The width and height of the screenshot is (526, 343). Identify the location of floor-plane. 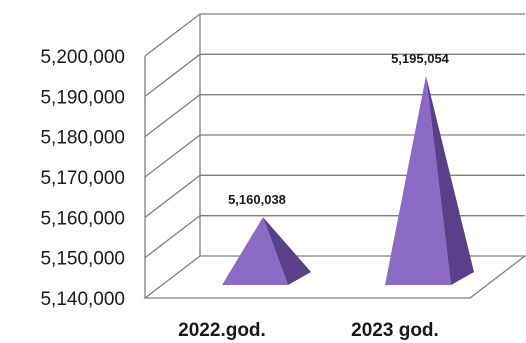
(334, 277).